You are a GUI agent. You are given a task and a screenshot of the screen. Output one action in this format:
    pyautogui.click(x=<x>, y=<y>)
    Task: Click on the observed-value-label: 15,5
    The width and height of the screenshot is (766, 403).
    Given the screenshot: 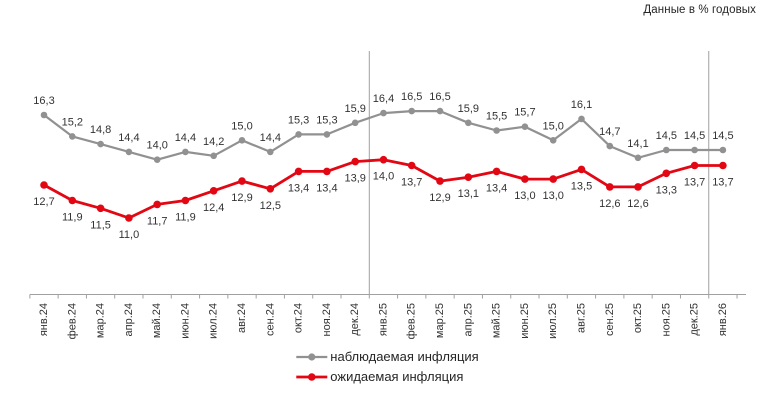 What is the action you would take?
    pyautogui.click(x=496, y=117)
    